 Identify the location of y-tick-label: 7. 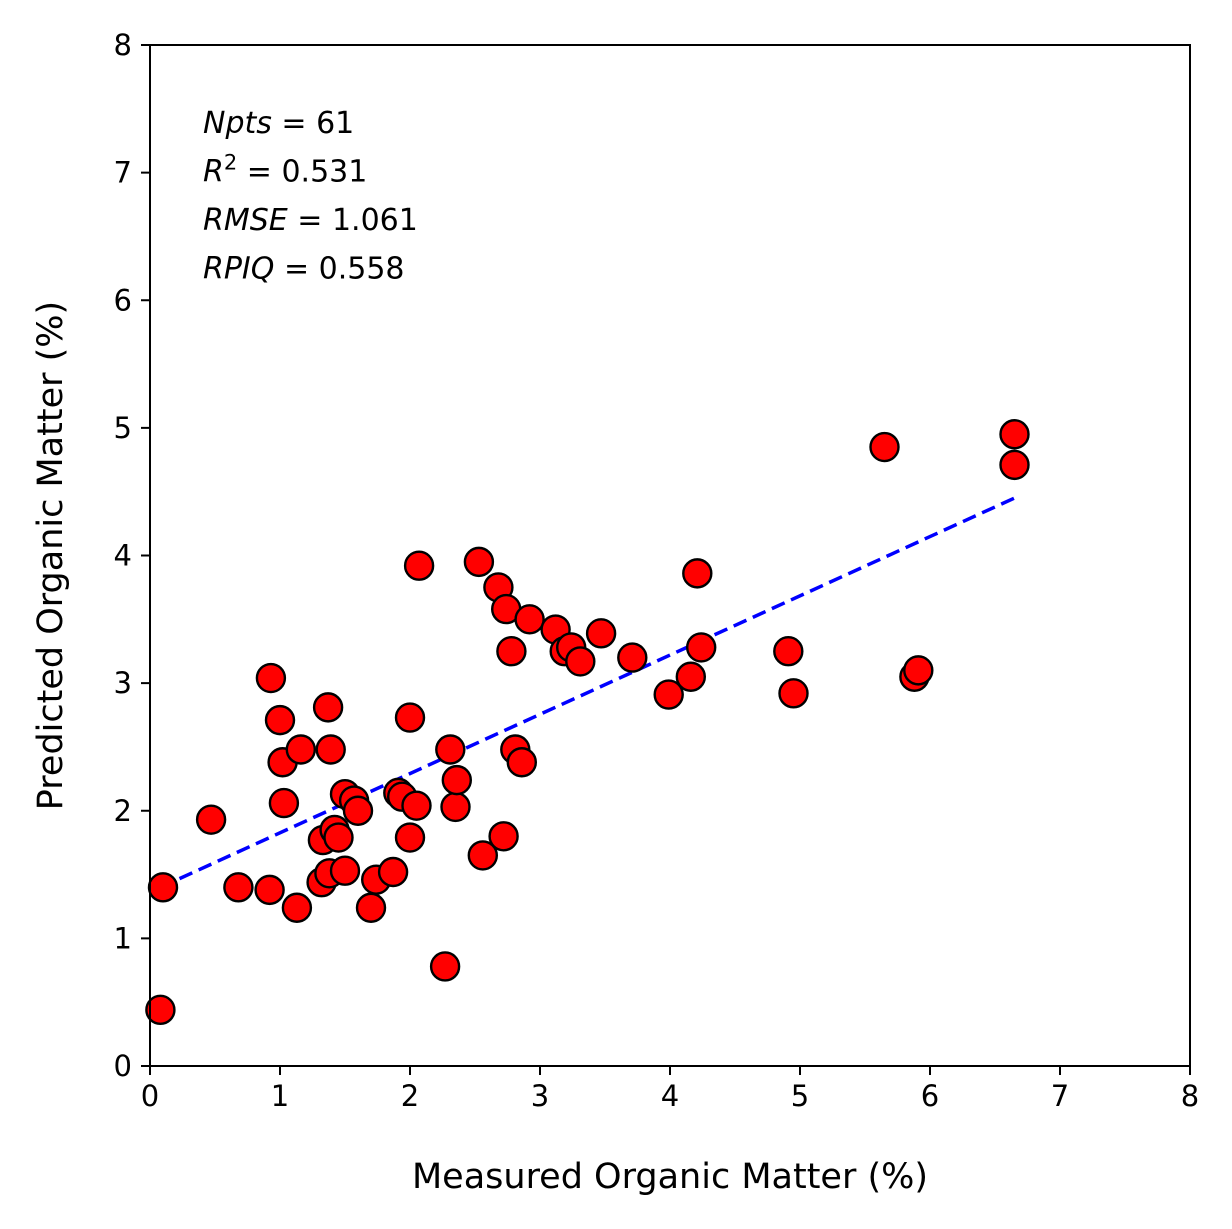
(123, 173).